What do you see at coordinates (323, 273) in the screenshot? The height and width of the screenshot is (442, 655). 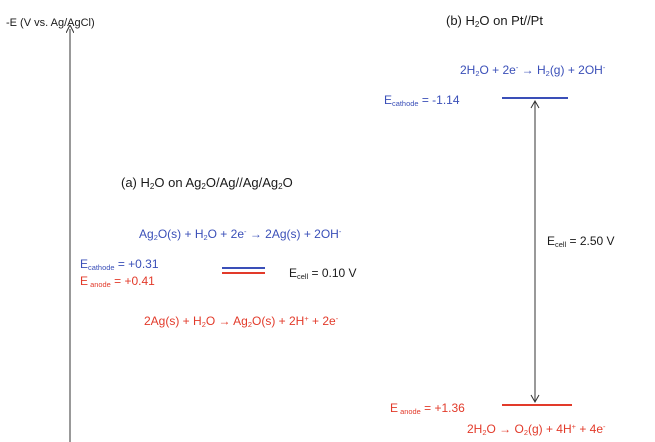 I see `panel-a-cell-voltage: Ecell = 0.10 V` at bounding box center [323, 273].